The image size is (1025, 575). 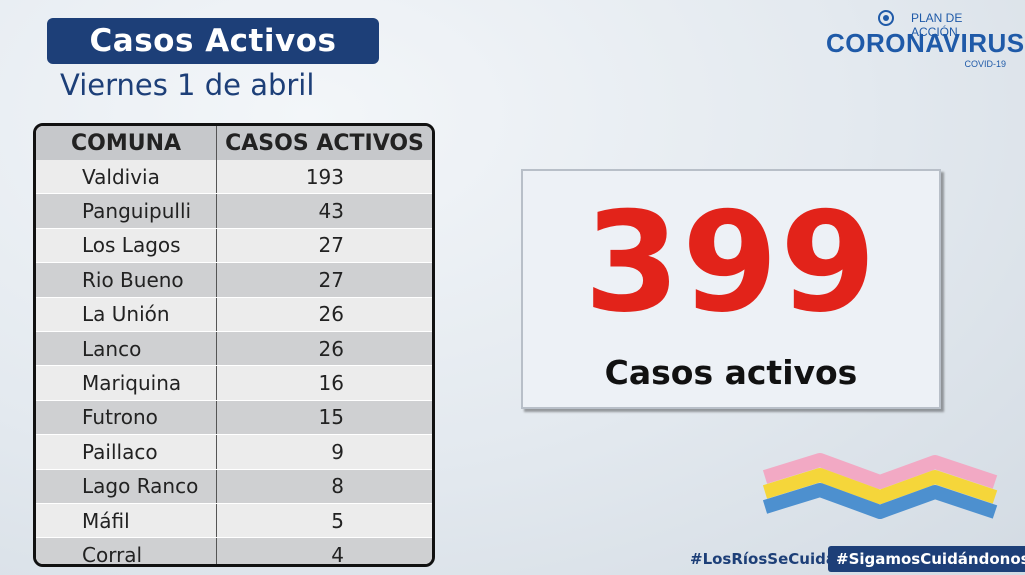 I want to click on logo-plan-text: PLAN DE ACCIÓN, so click(x=937, y=25).